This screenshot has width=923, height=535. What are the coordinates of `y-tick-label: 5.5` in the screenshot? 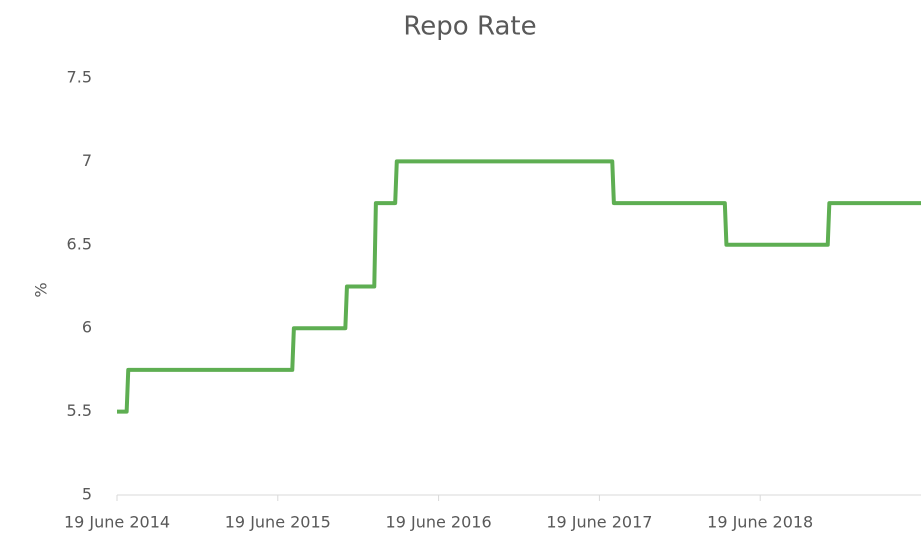 It's located at (79, 410).